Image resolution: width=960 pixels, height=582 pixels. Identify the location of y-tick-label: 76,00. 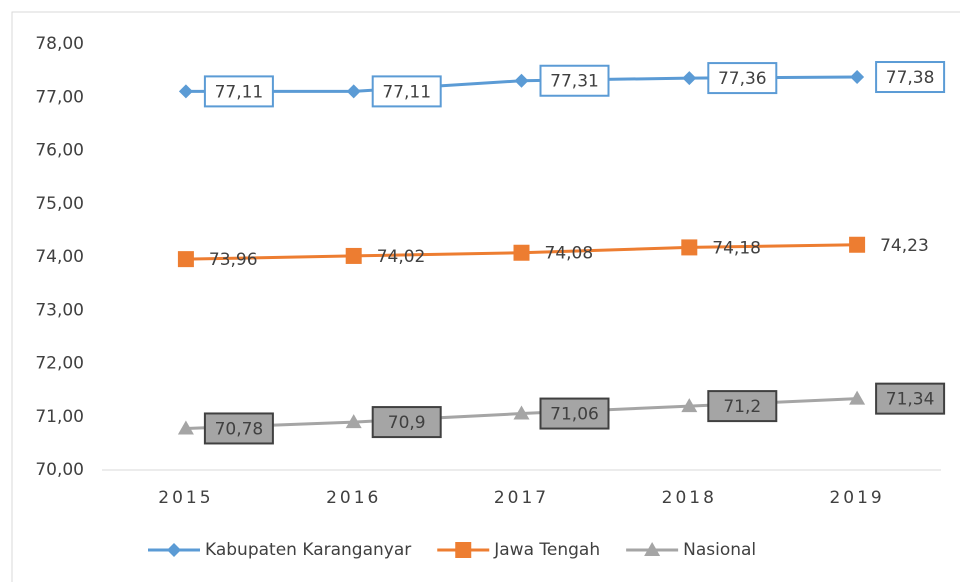
(59, 151).